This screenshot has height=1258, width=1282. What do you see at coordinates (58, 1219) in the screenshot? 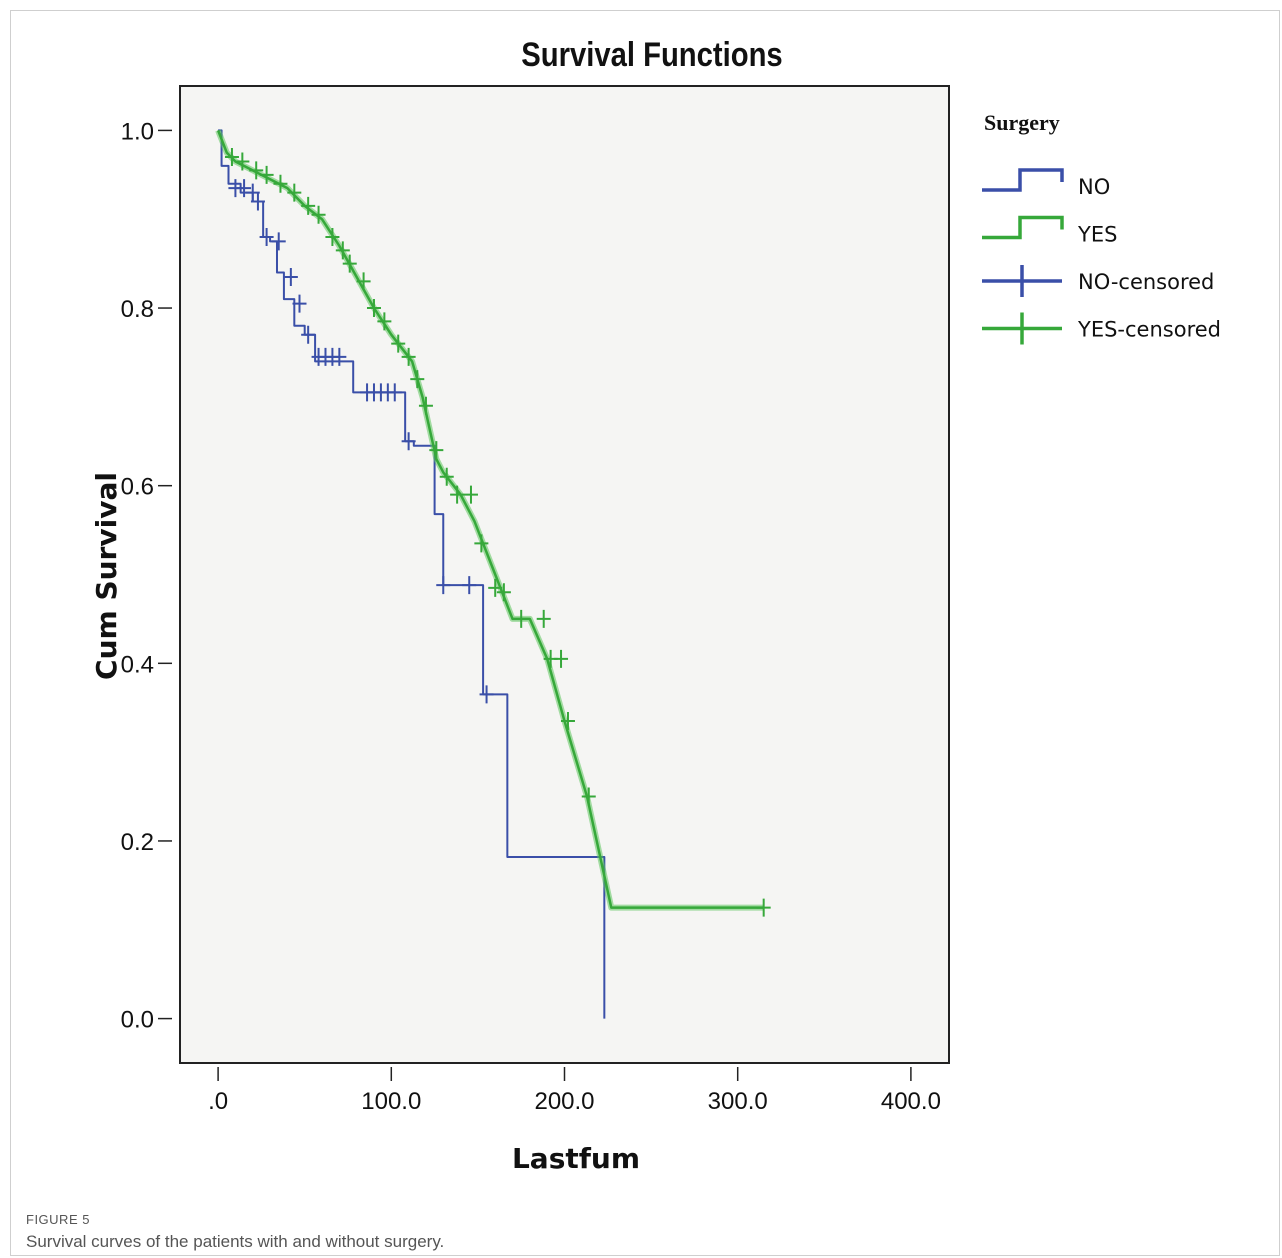
I see `figure-label: FIGURE 5` at bounding box center [58, 1219].